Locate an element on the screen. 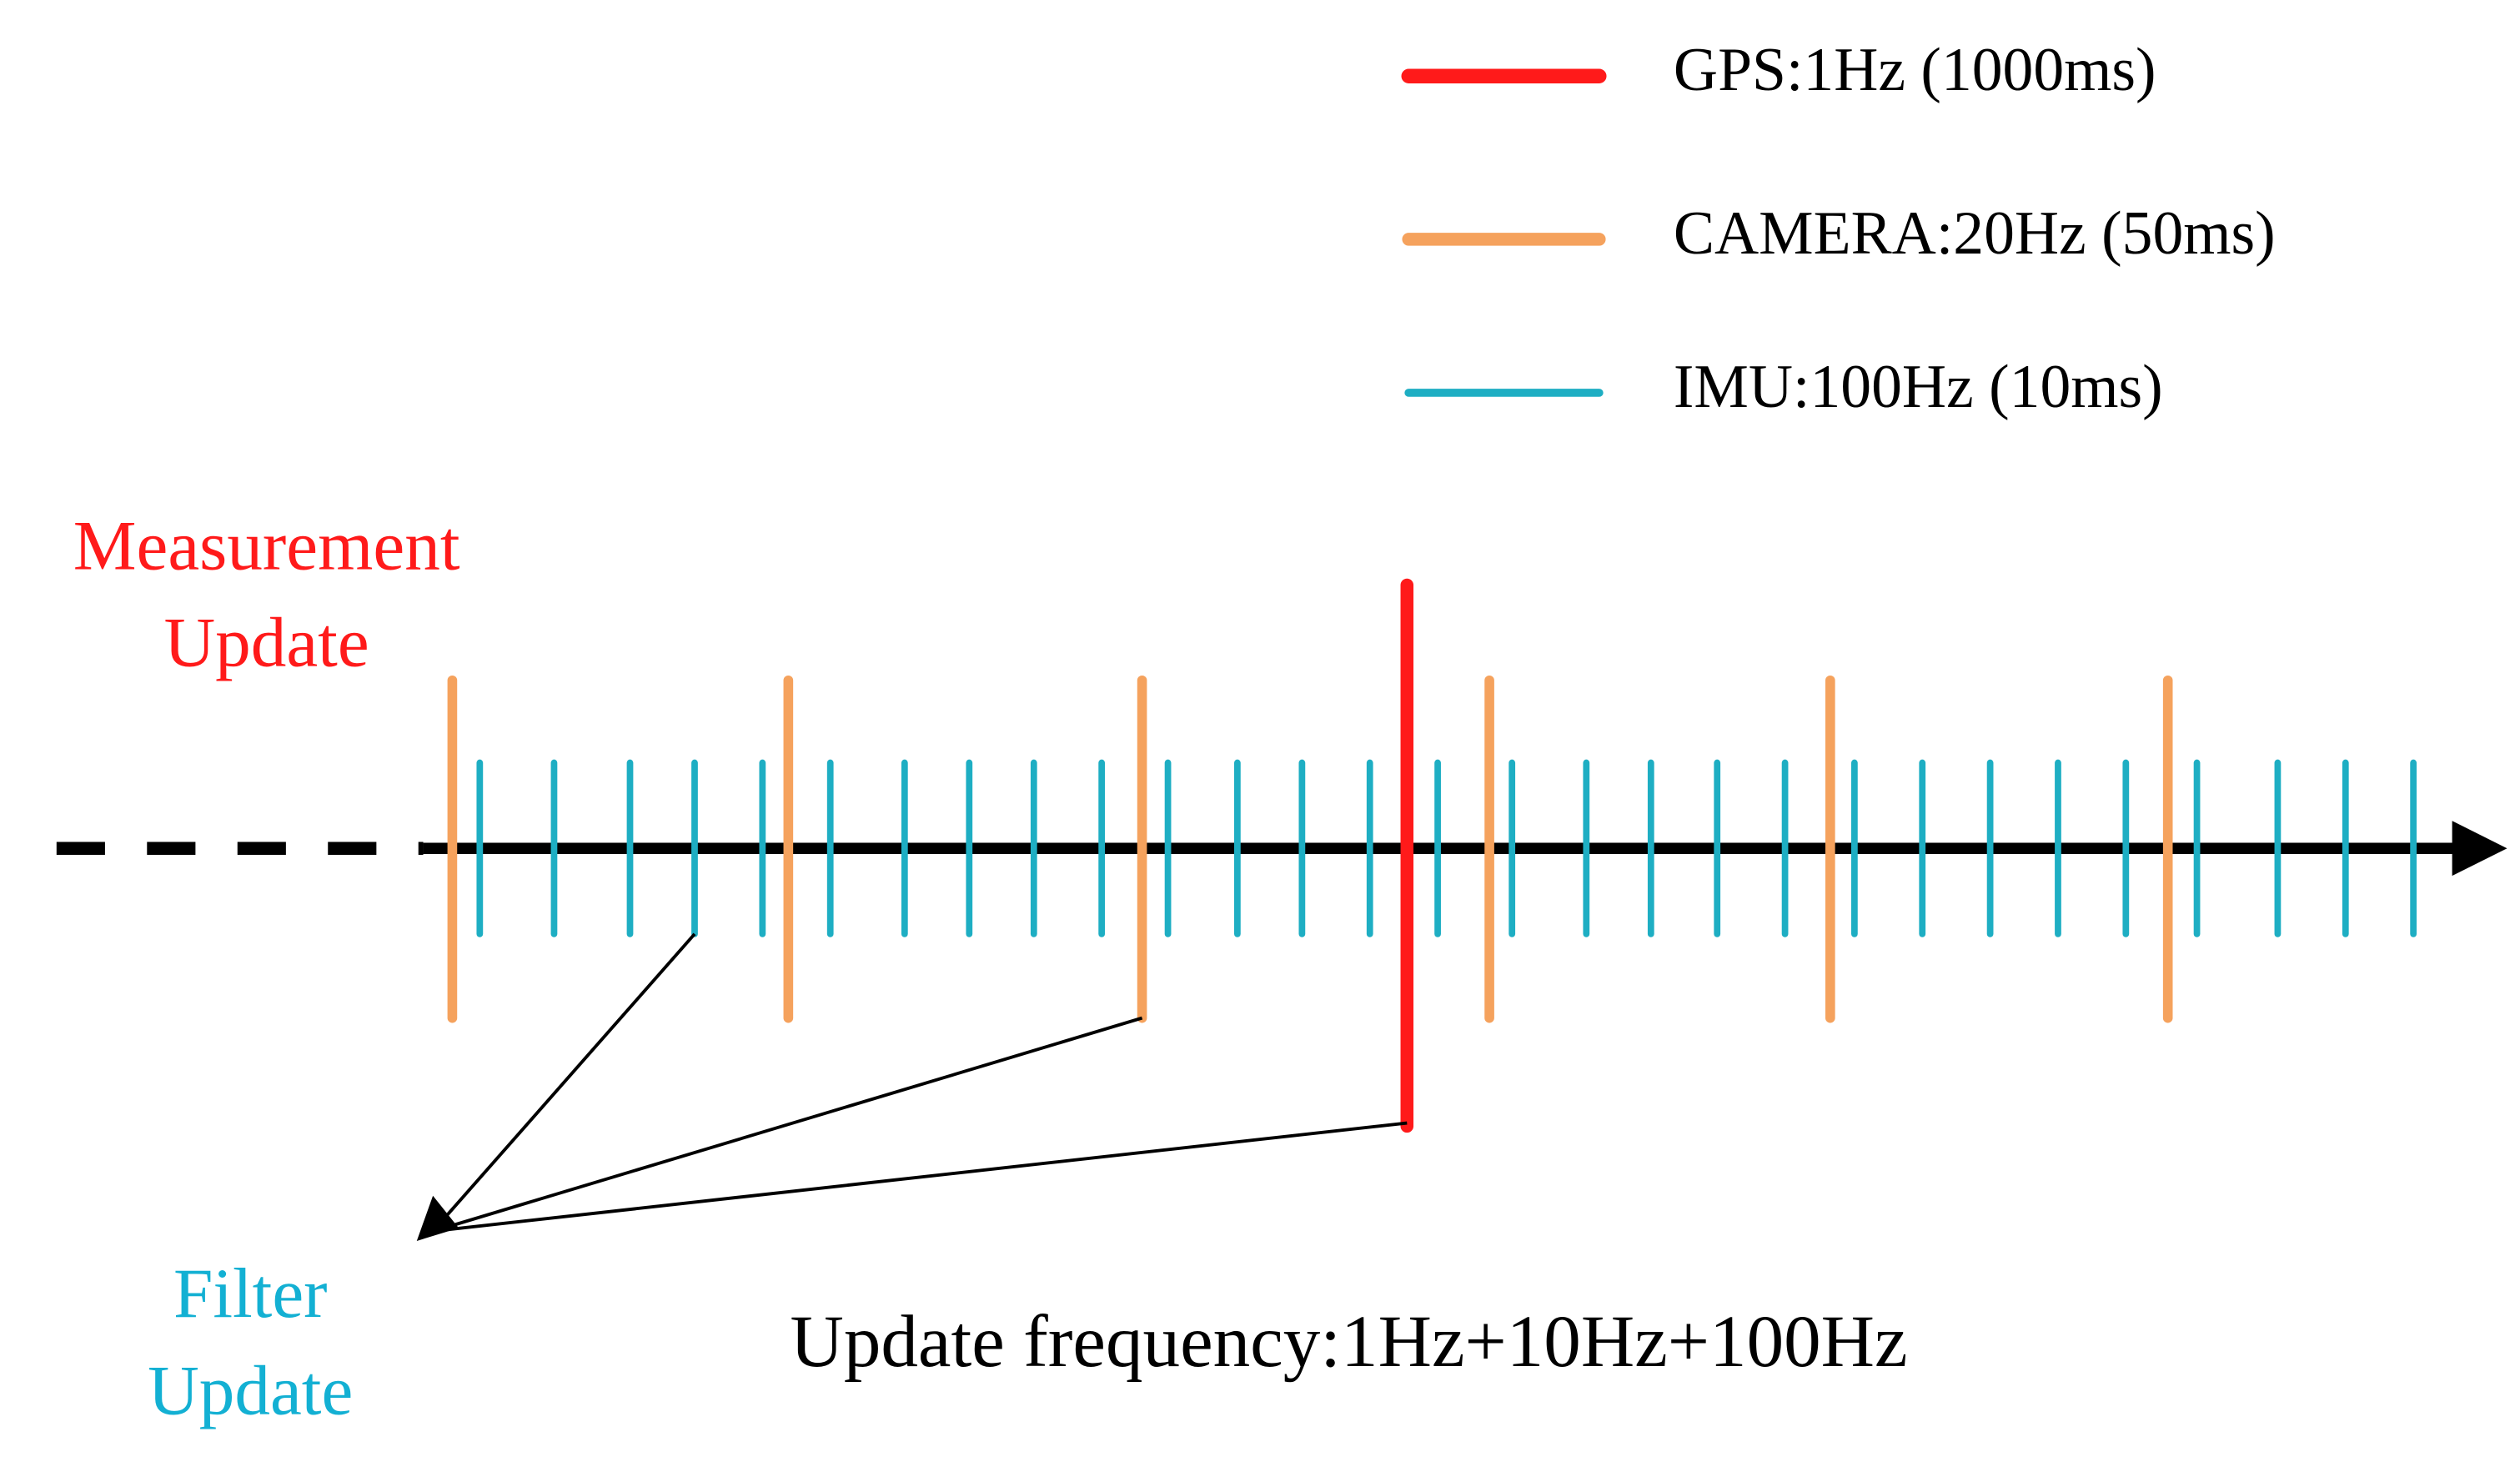 This screenshot has width=2520, height=1477. measurement-label: Measurement is located at coordinates (266, 545).